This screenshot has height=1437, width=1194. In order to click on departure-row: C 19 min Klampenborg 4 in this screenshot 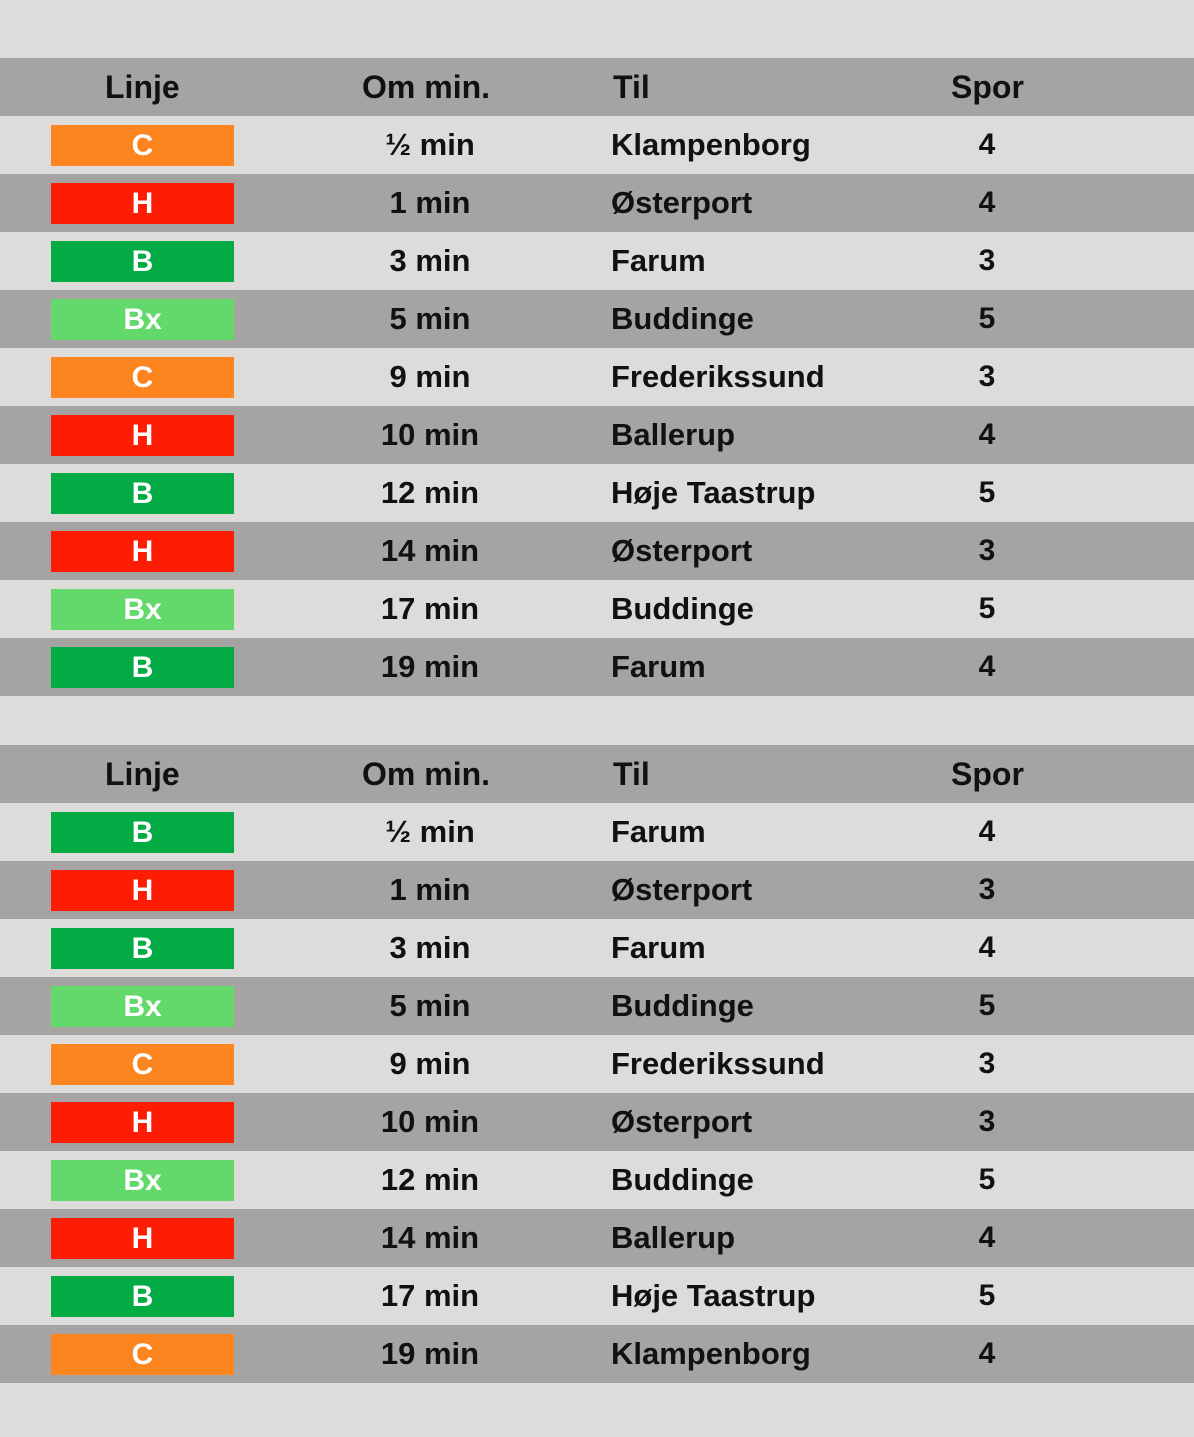, I will do `click(597, 1354)`.